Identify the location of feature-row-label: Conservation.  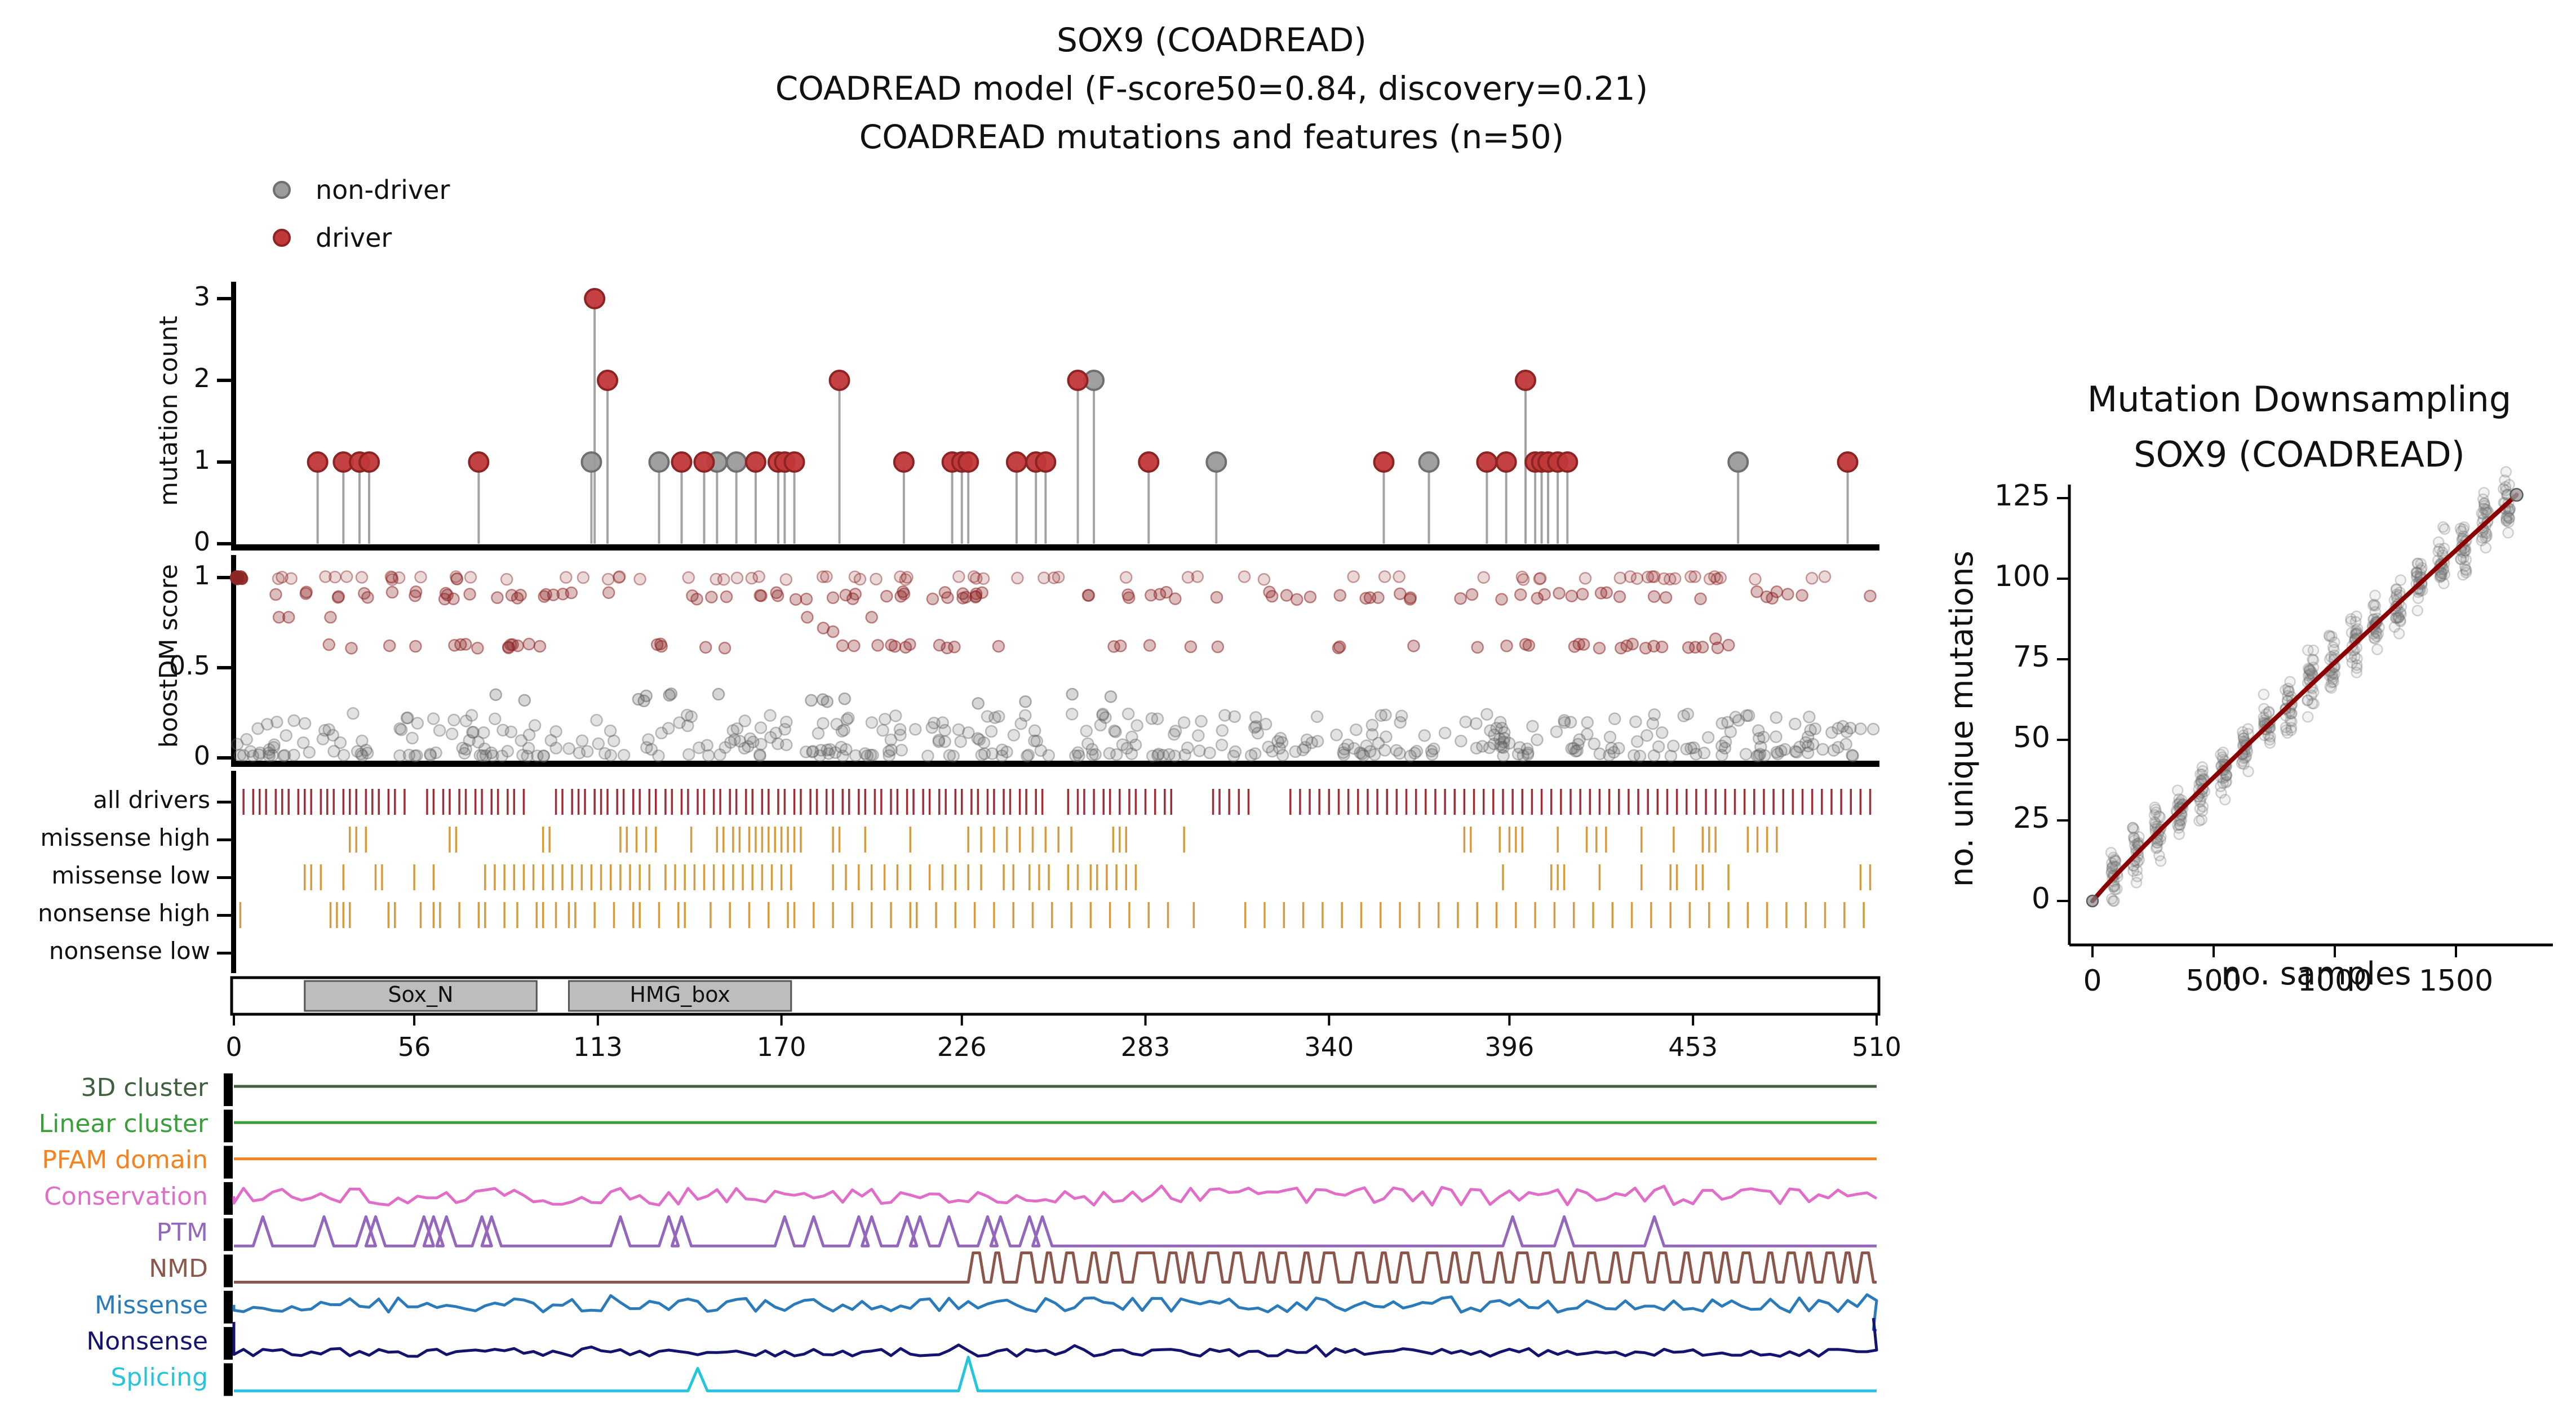
(126, 1196).